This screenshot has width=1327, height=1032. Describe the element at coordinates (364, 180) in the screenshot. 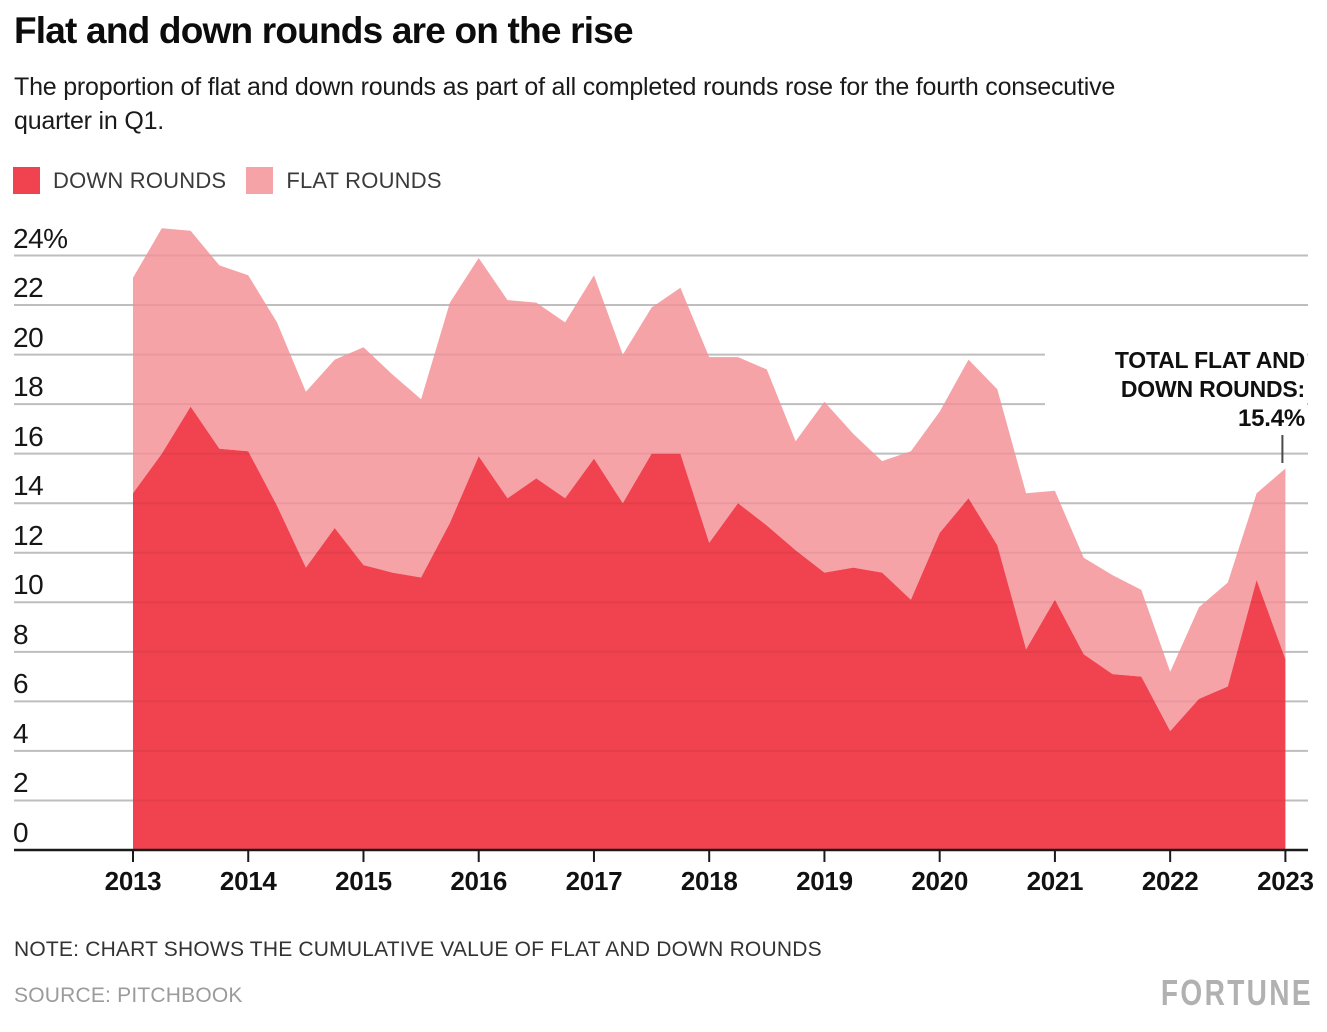

I see `legend-label: FLAT ROUNDS` at that location.